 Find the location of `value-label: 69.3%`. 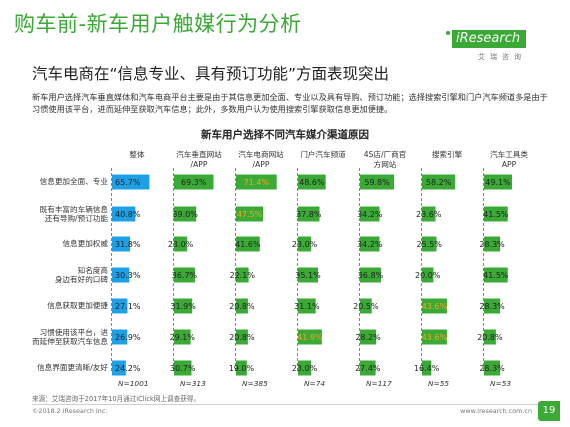

value-label: 69.3% is located at coordinates (194, 182).